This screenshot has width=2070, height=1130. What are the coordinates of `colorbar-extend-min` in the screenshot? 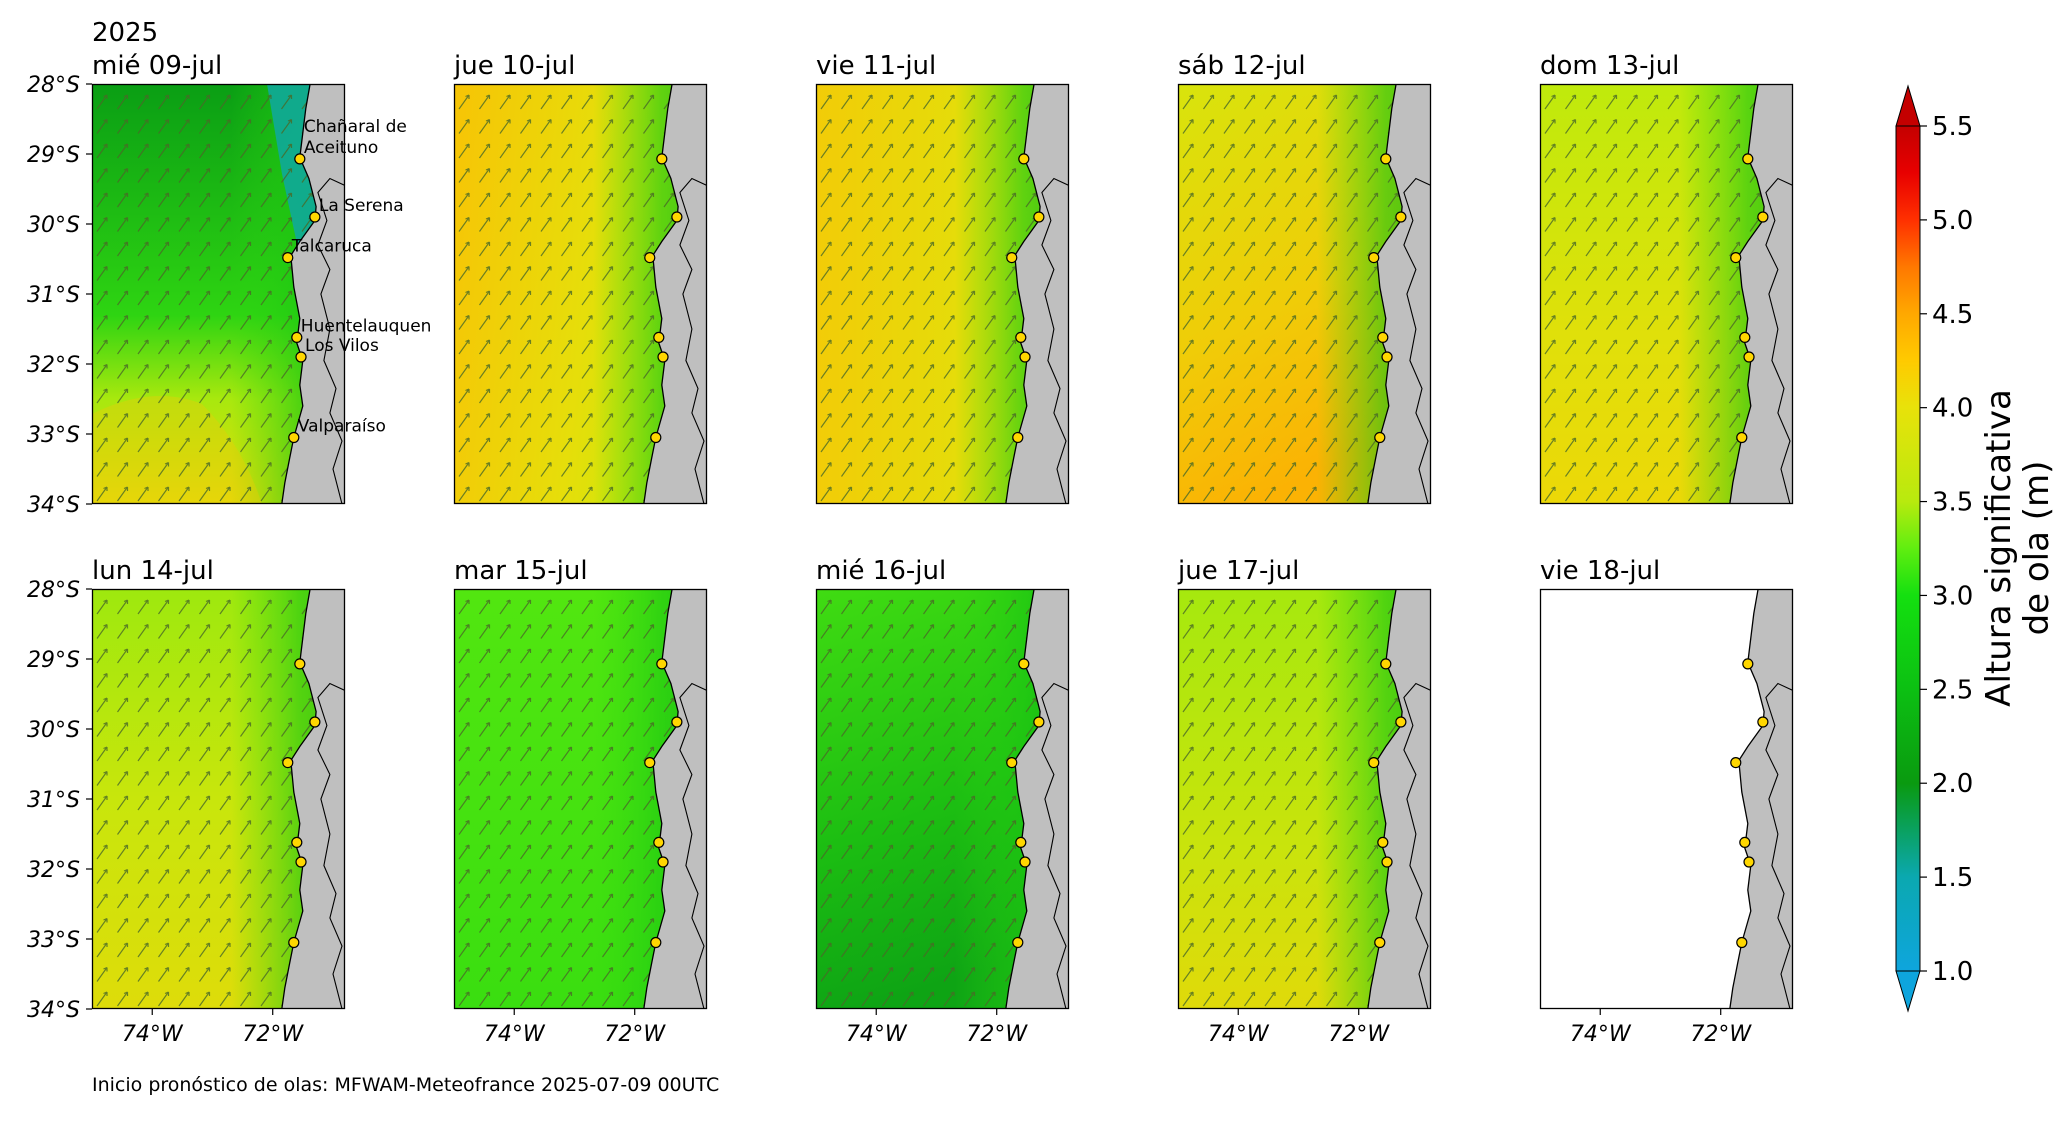 It's located at (1908, 991).